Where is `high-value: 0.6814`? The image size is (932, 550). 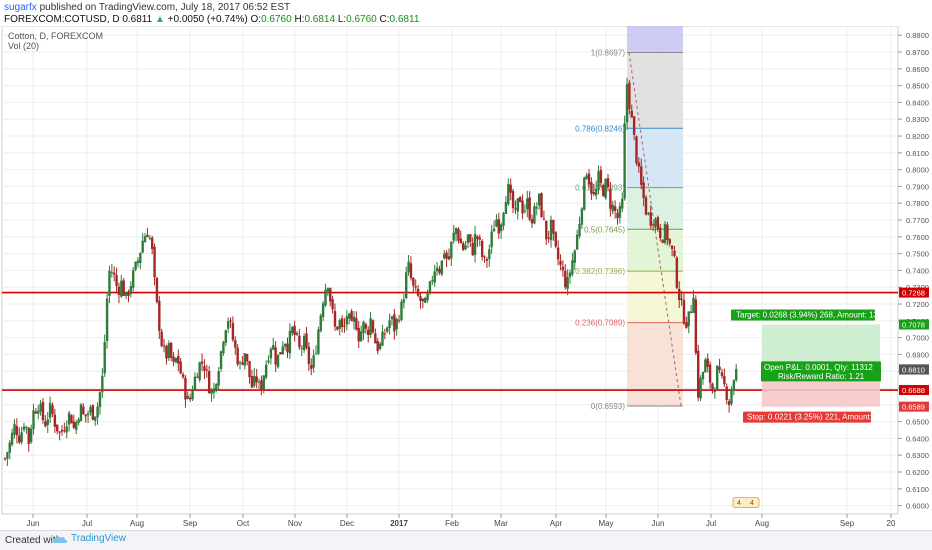
high-value: 0.6814 is located at coordinates (320, 19).